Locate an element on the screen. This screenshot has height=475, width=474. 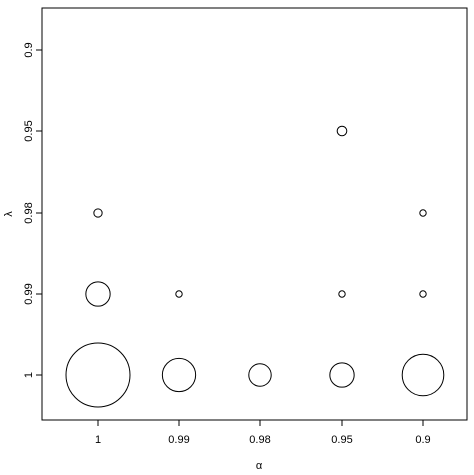
y-tick-label: 1 is located at coordinates (29, 375).